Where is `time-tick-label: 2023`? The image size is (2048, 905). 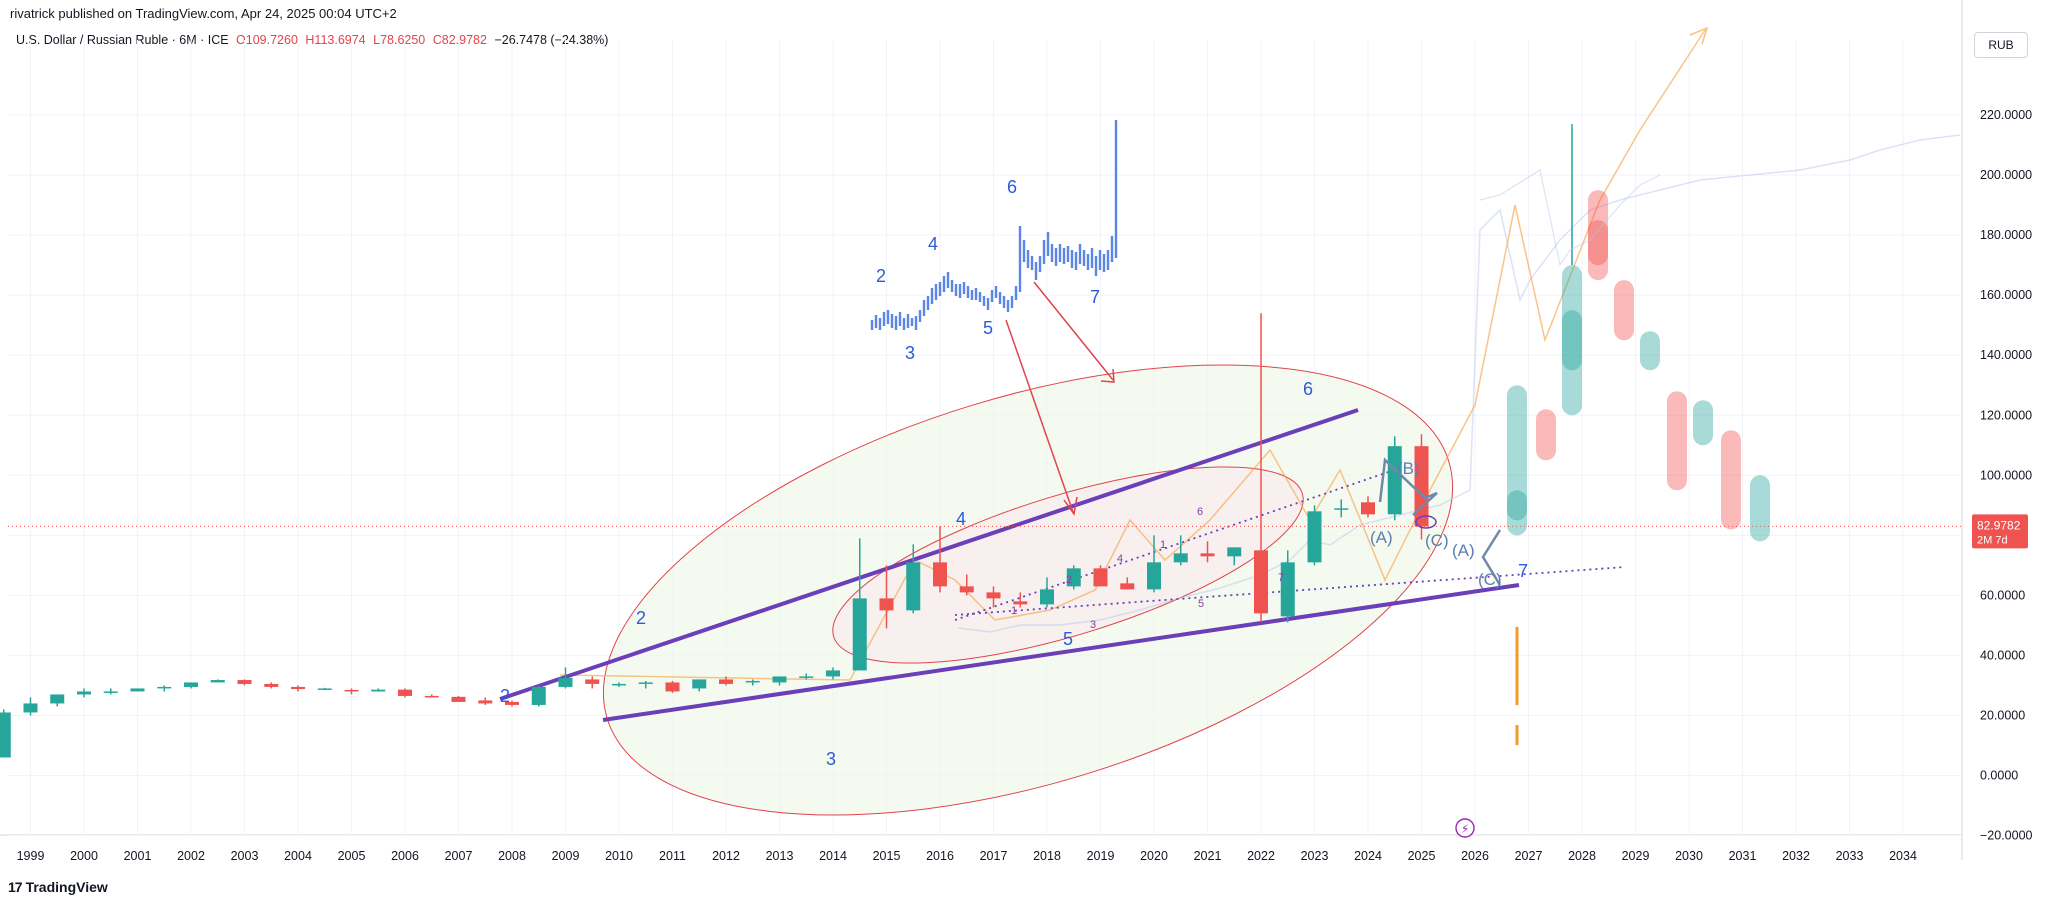
time-tick-label: 2023 is located at coordinates (1315, 856).